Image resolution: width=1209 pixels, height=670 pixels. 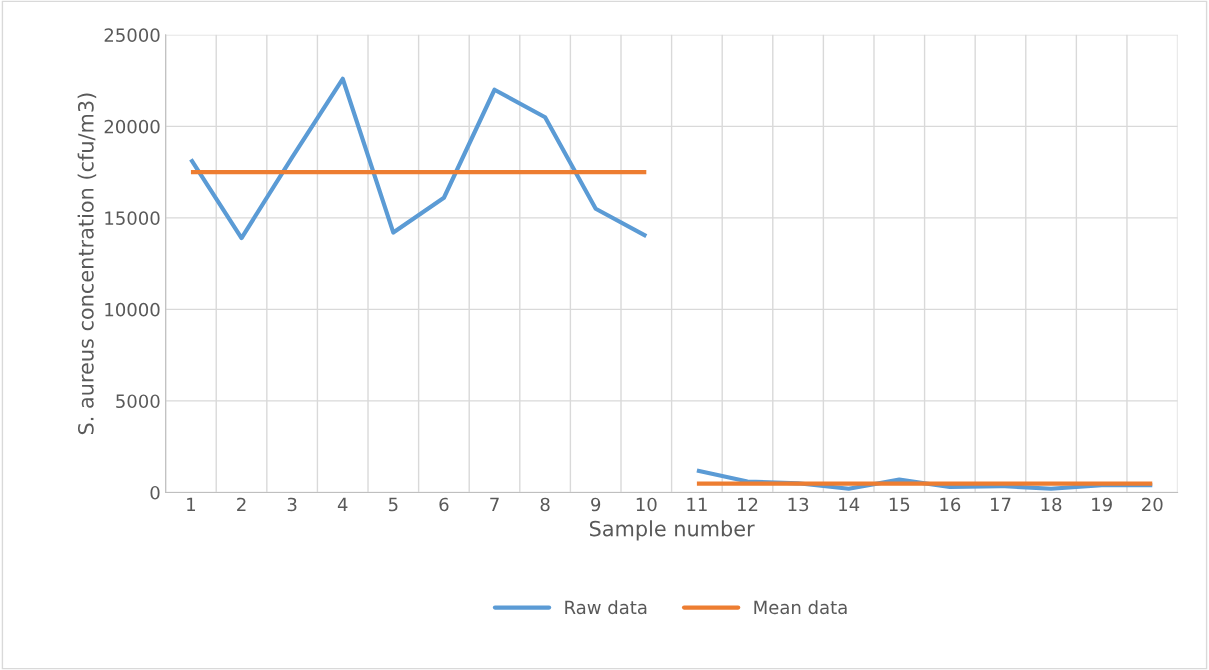 What do you see at coordinates (132, 309) in the screenshot?
I see `y-tick-label: 10000` at bounding box center [132, 309].